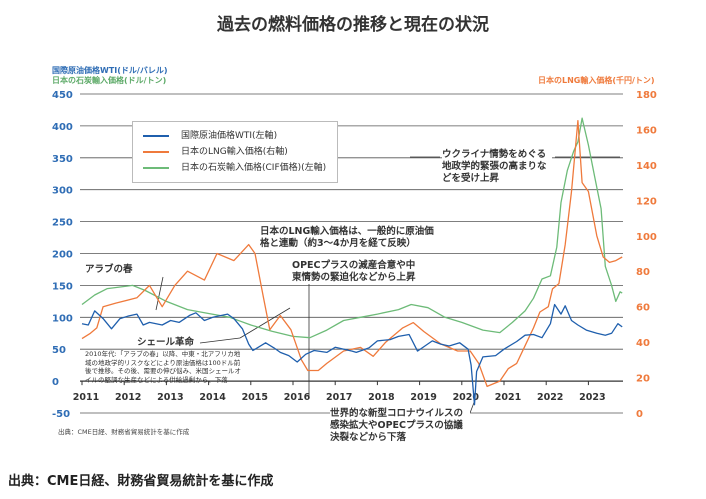 The width and height of the screenshot is (706, 499). What do you see at coordinates (643, 379) in the screenshot?
I see `right-tick-label: 20` at bounding box center [643, 379].